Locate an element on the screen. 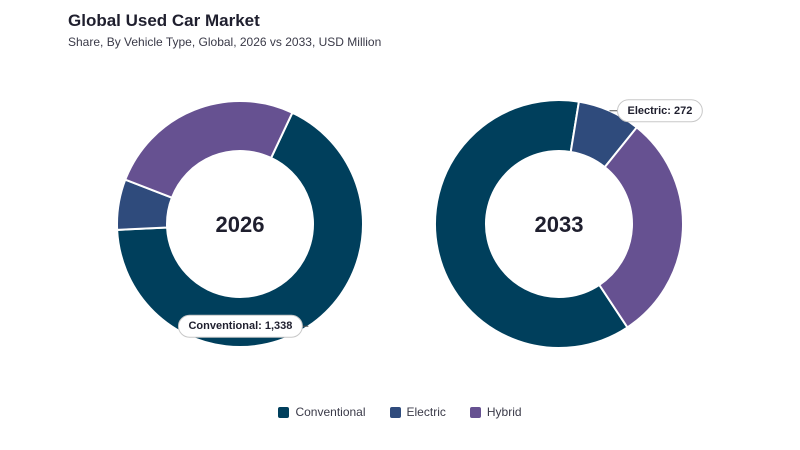 The width and height of the screenshot is (800, 450). legend-swatch-hybrid is located at coordinates (475, 412).